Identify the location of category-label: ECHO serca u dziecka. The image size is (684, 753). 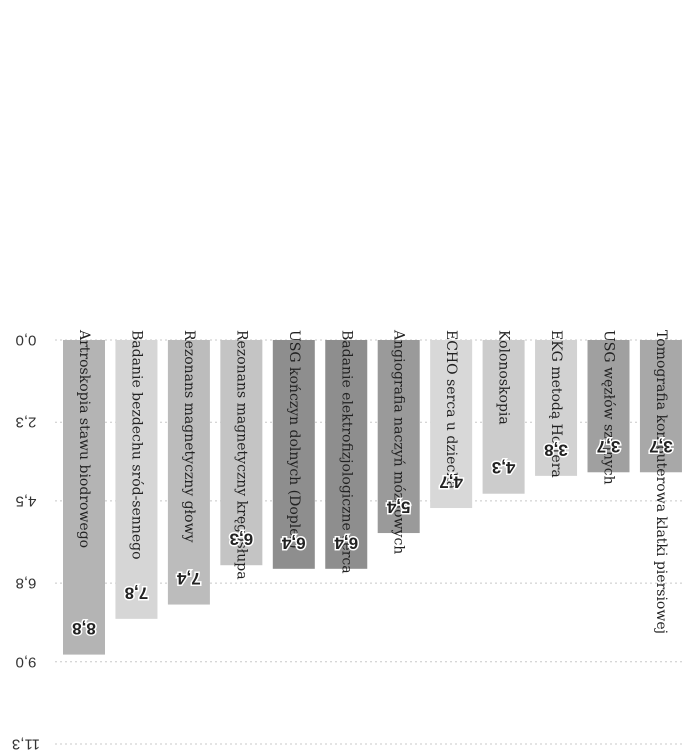
(451, 409).